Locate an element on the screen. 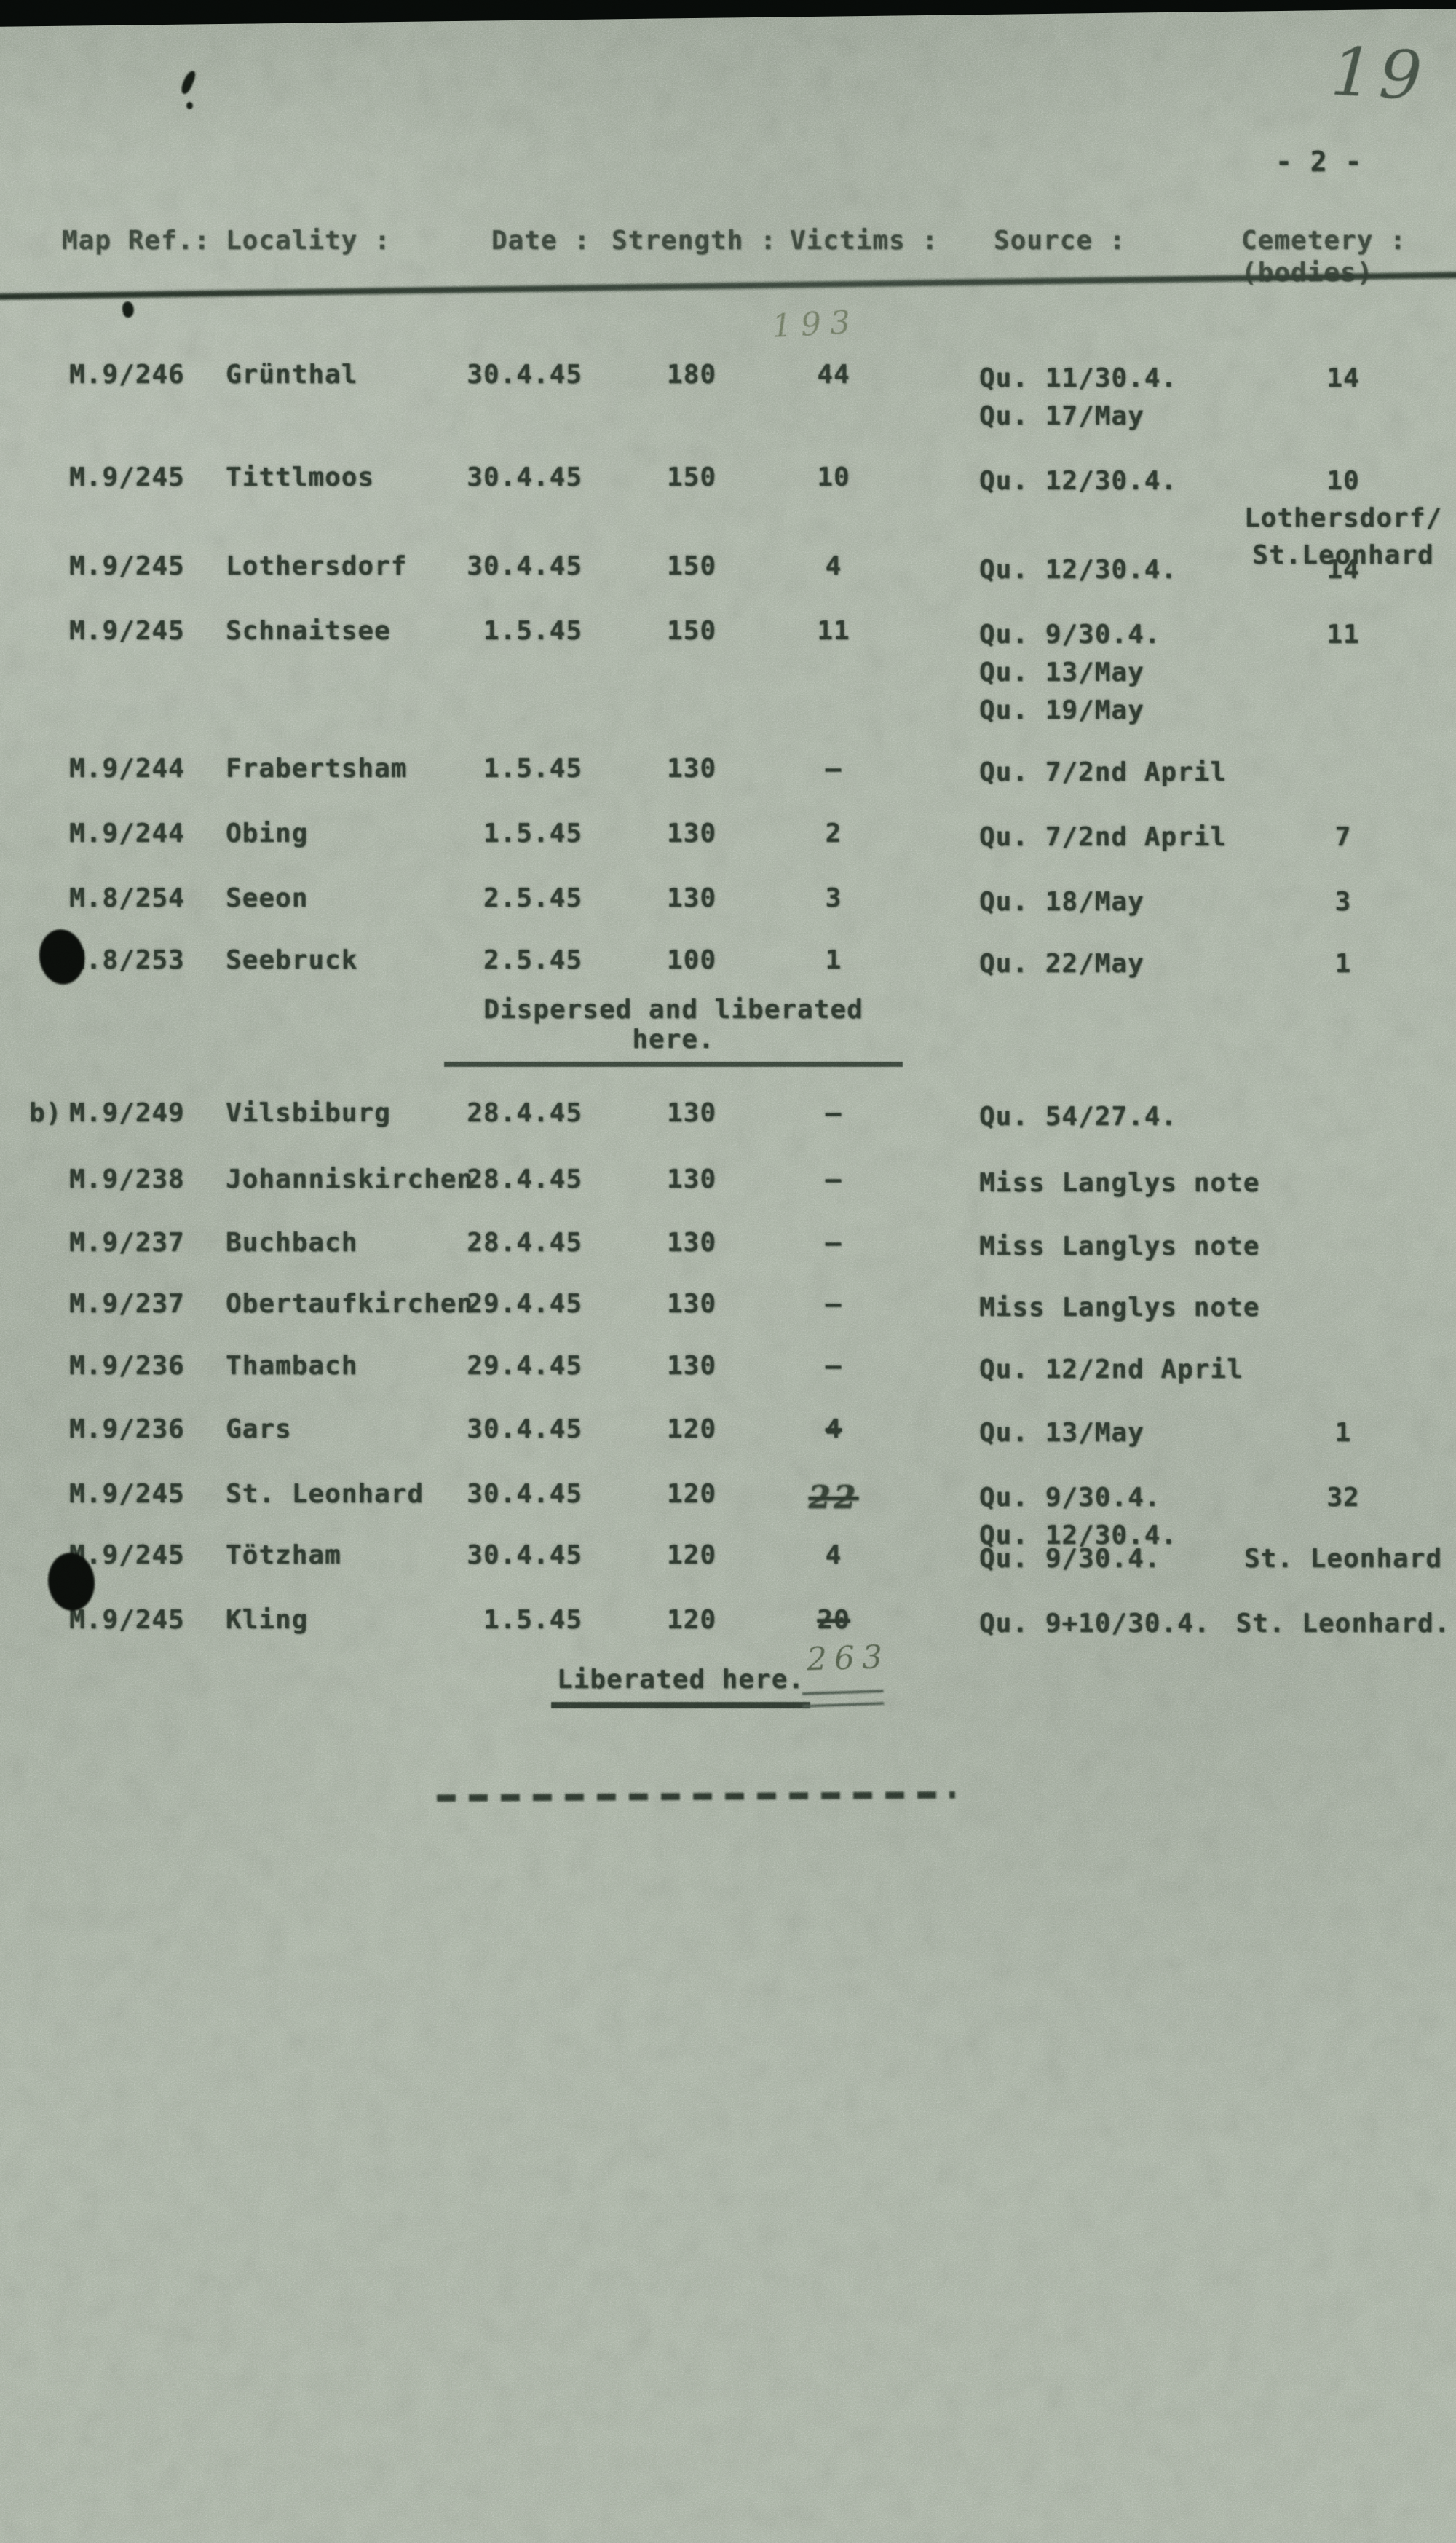 The image size is (1456, 2543). victims-cell: 2 is located at coordinates (833, 833).